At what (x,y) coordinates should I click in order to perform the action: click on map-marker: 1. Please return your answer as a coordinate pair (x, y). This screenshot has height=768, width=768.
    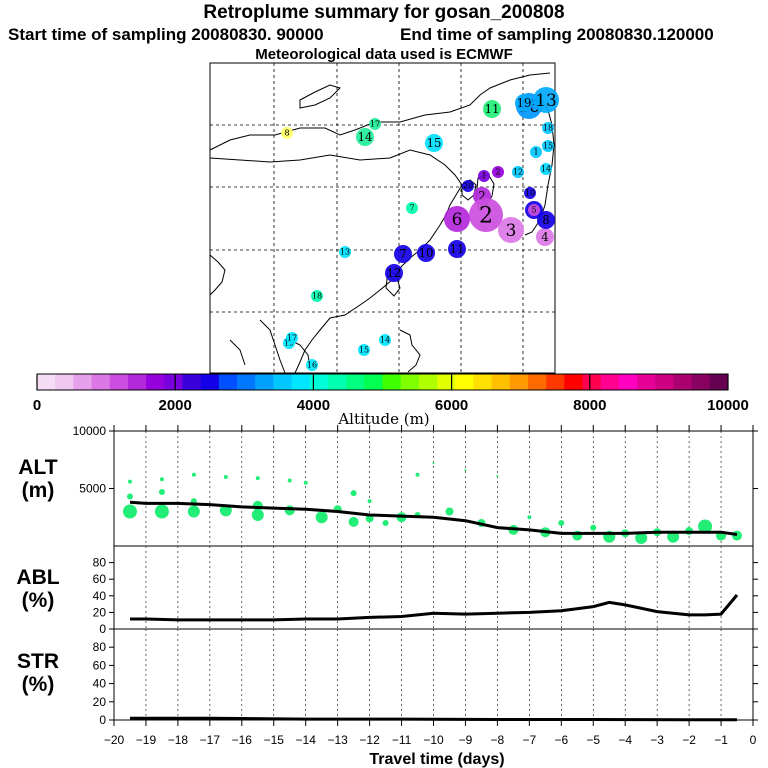
    Looking at the image, I should click on (484, 176).